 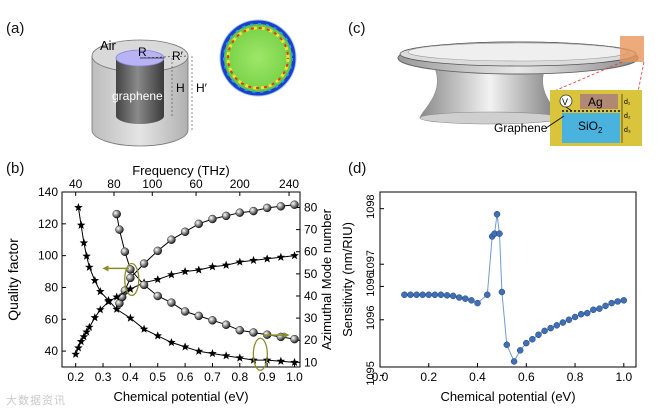 I want to click on zoom-line, so click(x=587, y=77).